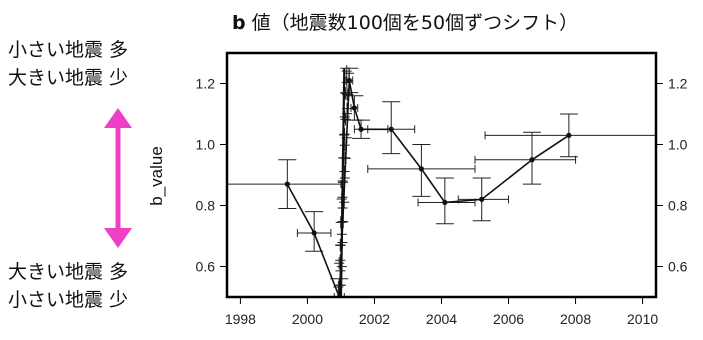 This screenshot has height=340, width=703. I want to click on x-tick-label: 2008, so click(575, 319).